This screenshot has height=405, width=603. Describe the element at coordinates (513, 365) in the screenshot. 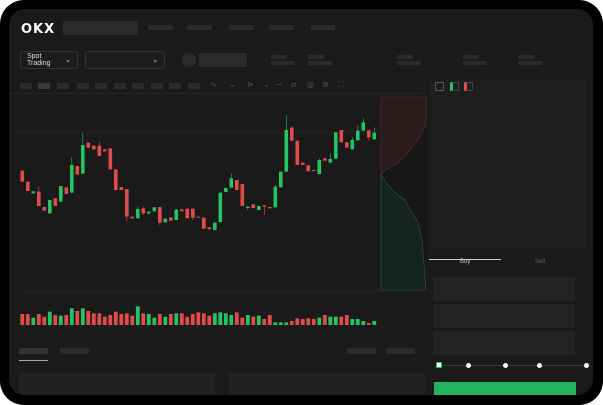

I see `amount-slider` at that location.